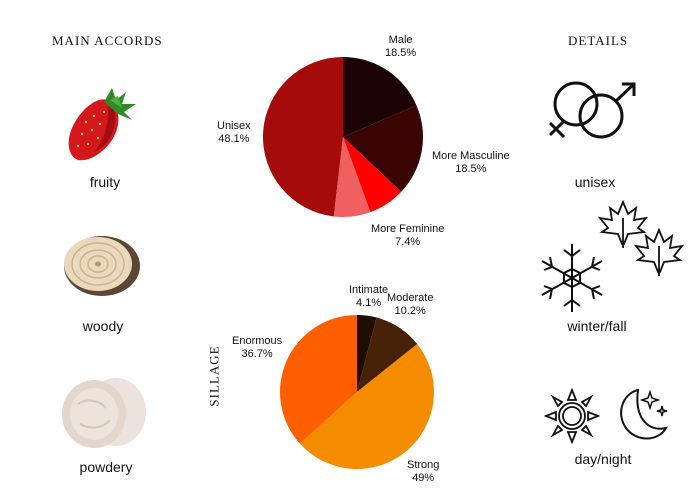  What do you see at coordinates (102, 266) in the screenshot?
I see `wood-slice-icon` at bounding box center [102, 266].